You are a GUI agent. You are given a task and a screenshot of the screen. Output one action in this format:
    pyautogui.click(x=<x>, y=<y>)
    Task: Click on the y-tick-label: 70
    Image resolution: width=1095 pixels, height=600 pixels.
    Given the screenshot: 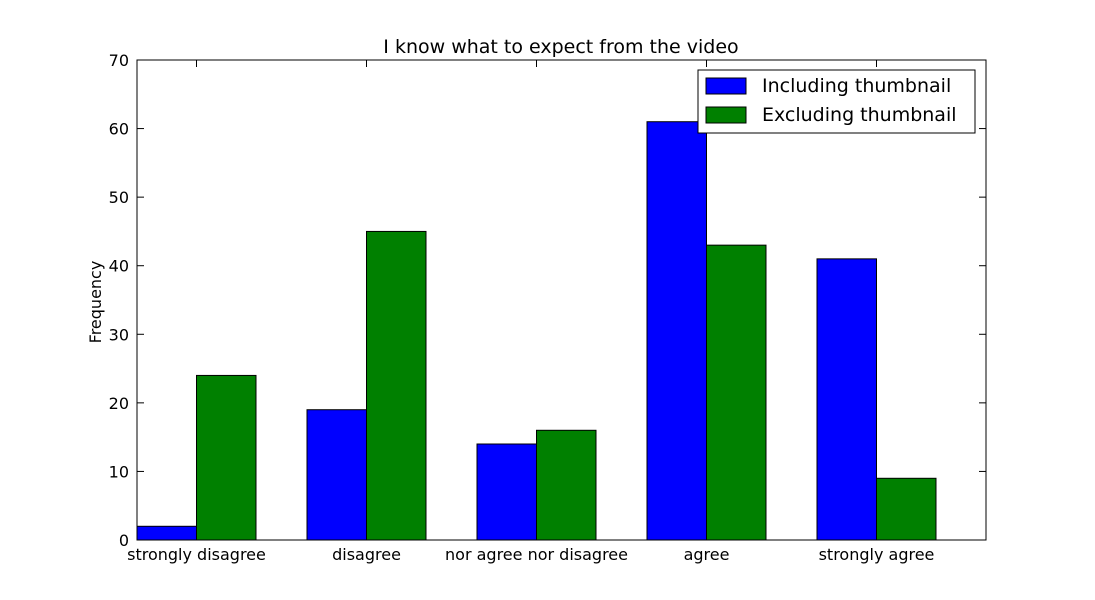 What is the action you would take?
    pyautogui.click(x=119, y=60)
    